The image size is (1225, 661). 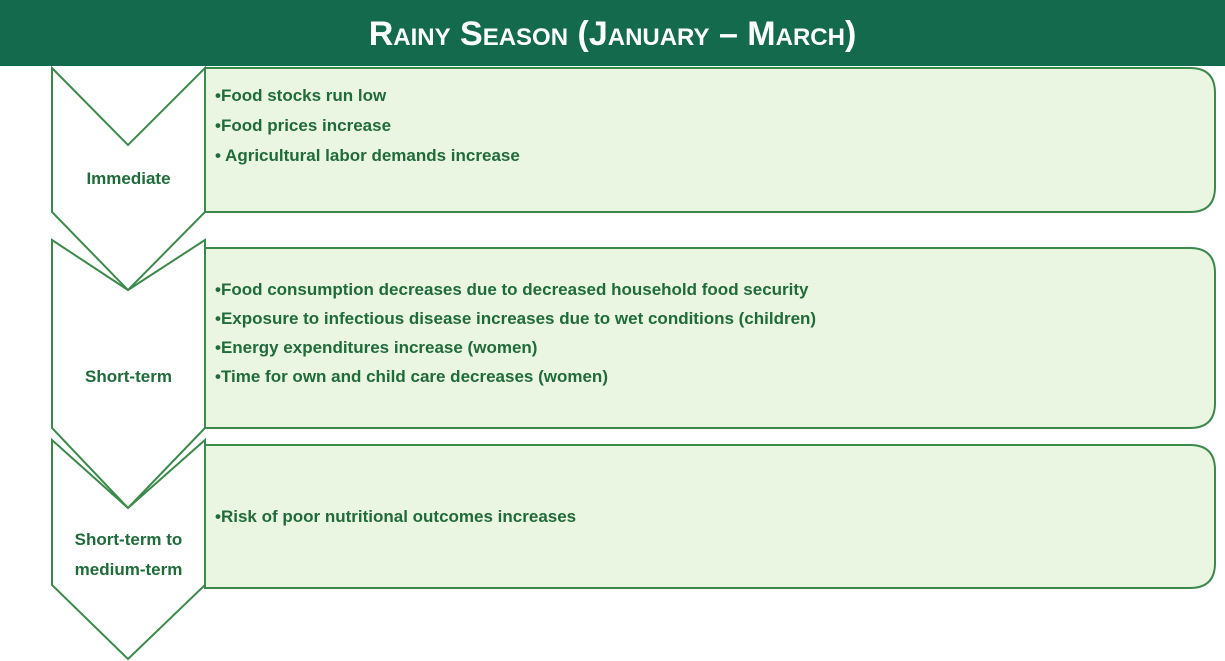 I want to click on stage-label: Immediate, so click(x=128, y=178).